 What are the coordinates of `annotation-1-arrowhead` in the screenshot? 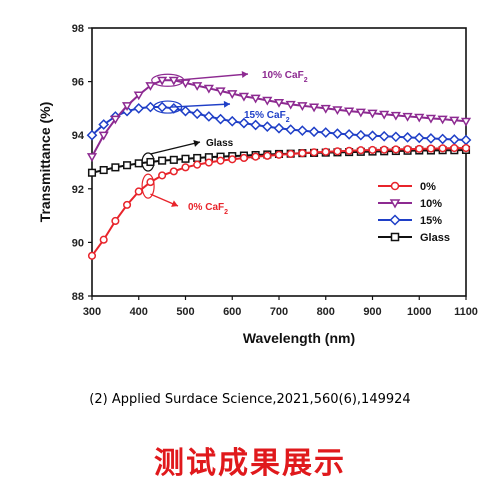 It's located at (244, 75).